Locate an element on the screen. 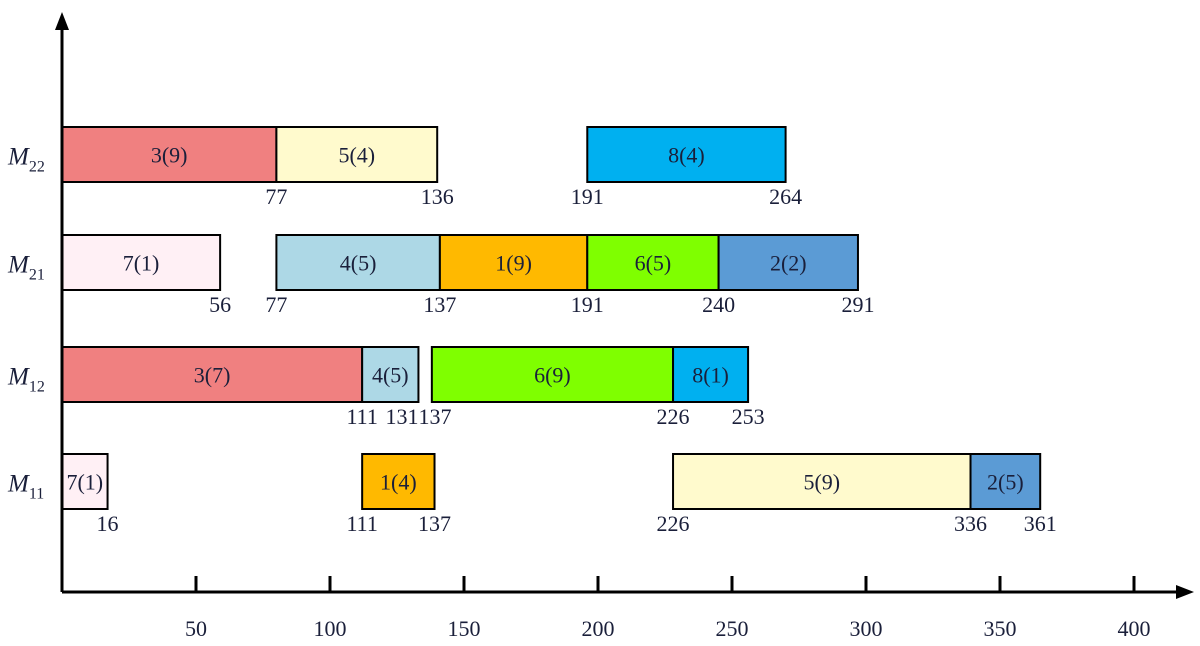  time-mark-label: 136 is located at coordinates (437, 196).